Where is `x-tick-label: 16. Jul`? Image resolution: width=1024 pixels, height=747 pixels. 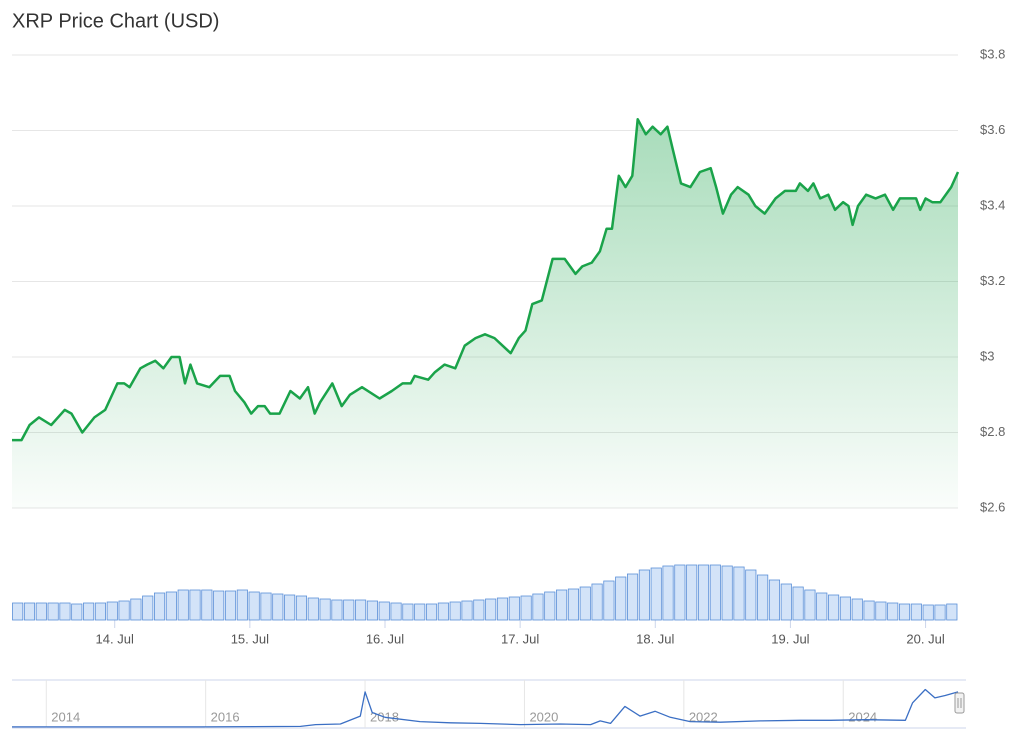 x-tick-label: 16. Jul is located at coordinates (385, 638).